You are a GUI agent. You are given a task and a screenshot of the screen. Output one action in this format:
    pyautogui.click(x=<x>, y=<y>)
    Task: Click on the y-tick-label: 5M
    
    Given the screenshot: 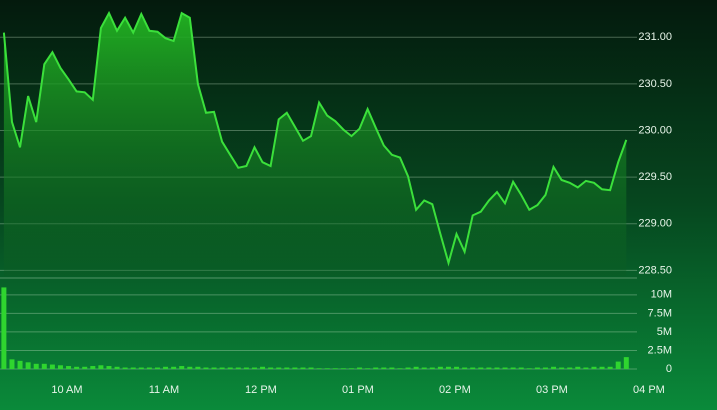 What is the action you would take?
    pyautogui.click(x=664, y=332)
    